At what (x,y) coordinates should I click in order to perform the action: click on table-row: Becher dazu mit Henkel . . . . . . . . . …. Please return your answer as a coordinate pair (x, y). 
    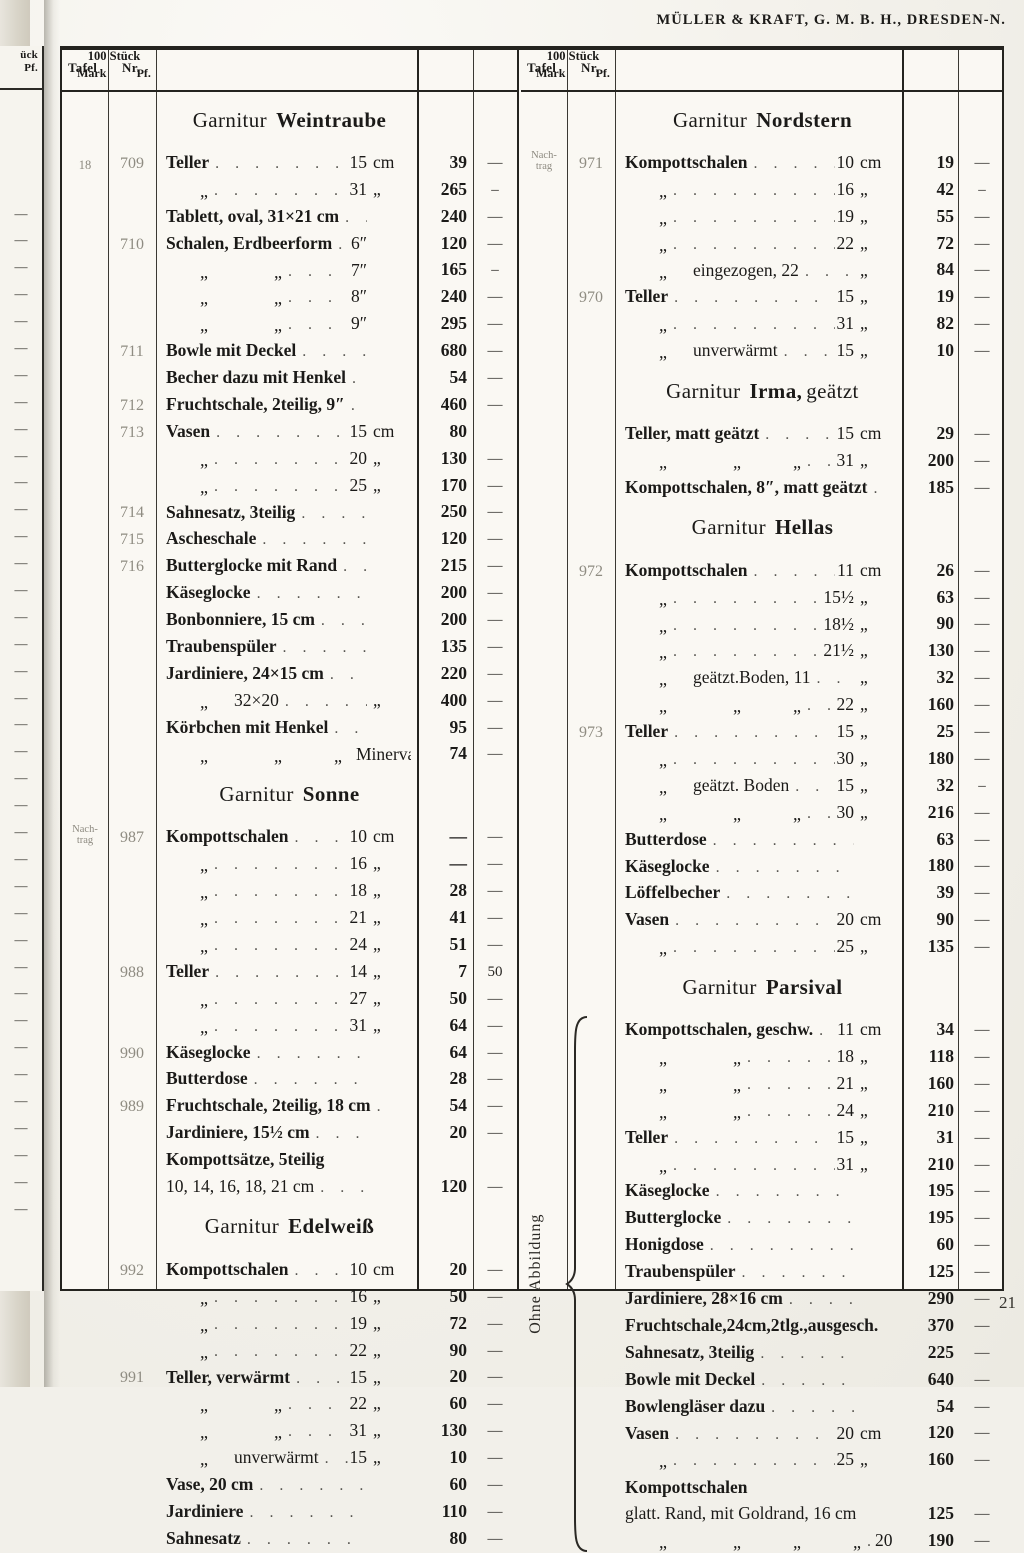
    Looking at the image, I should click on (289, 376).